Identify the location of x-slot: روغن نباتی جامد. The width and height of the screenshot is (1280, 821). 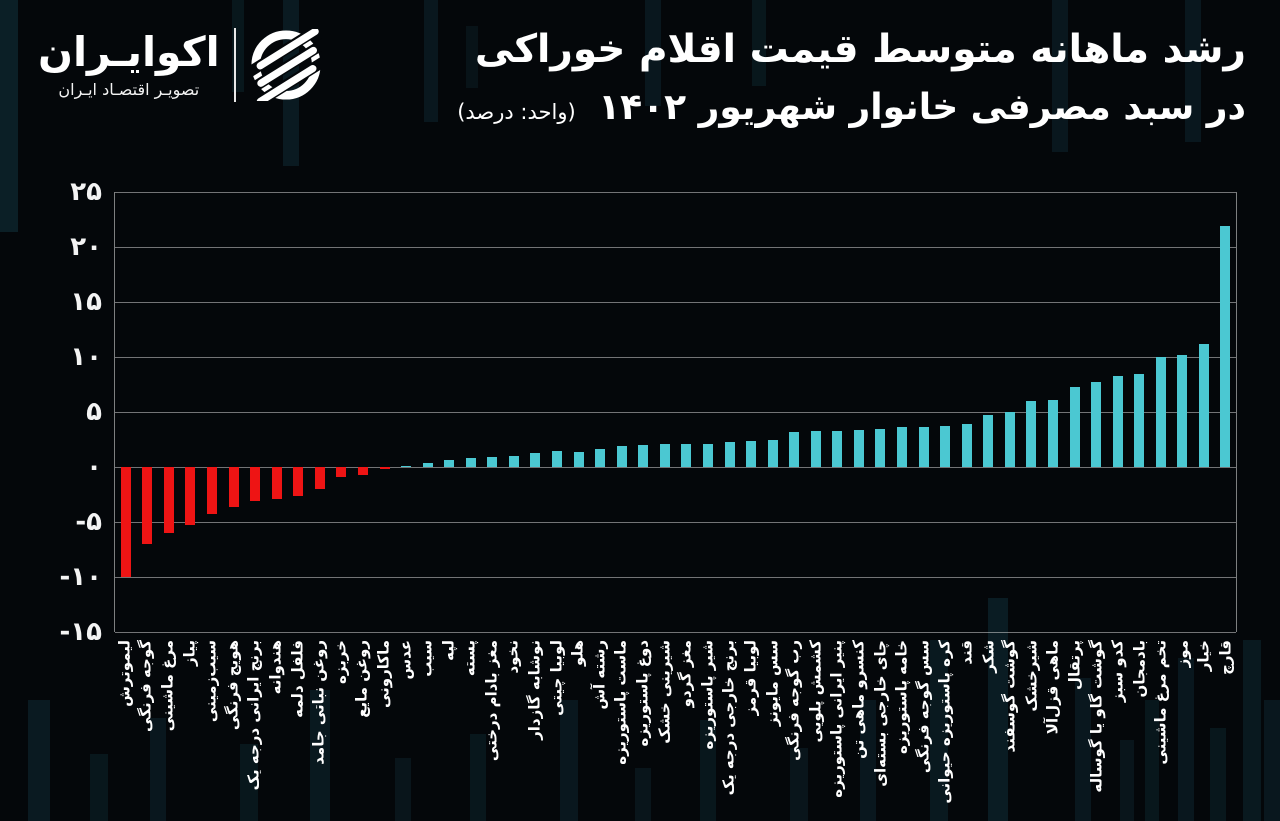
(319, 730).